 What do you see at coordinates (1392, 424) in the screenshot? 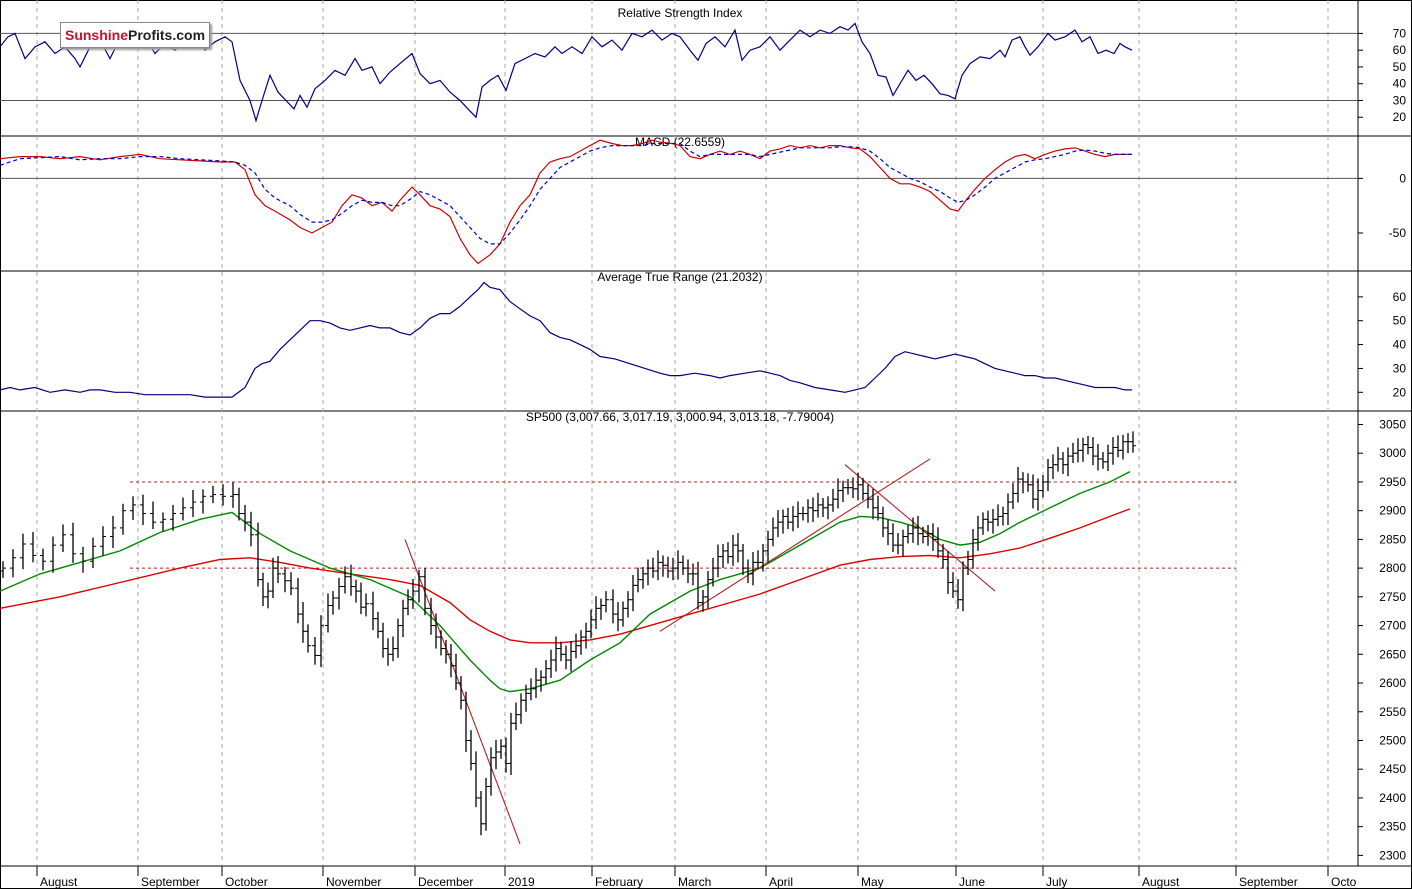
I see `y-tick-label: 3050` at bounding box center [1392, 424].